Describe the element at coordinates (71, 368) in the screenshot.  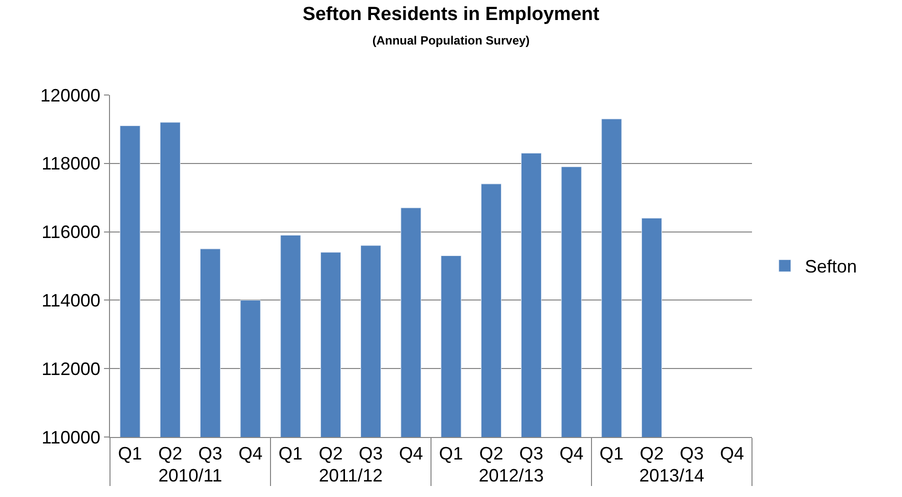
I see `y-tick-label: 112000` at that location.